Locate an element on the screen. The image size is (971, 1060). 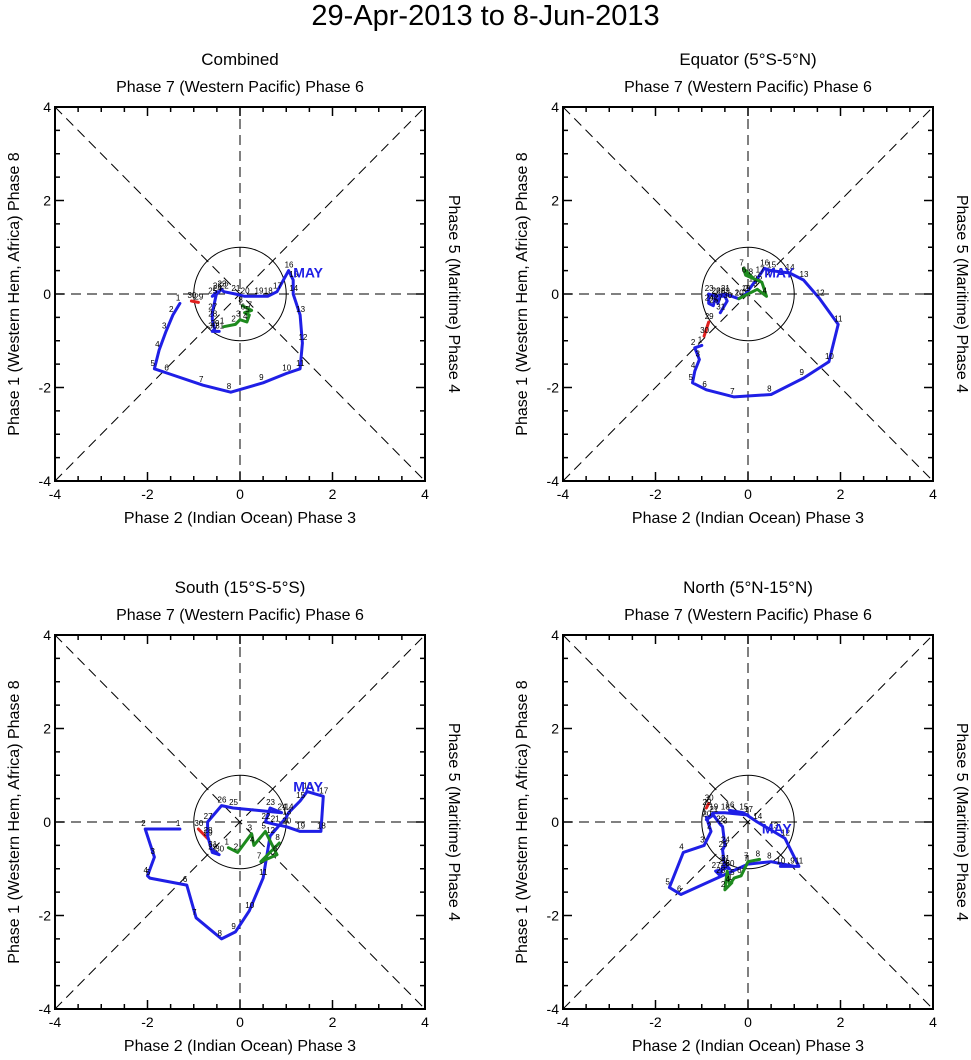
month-label: MAY is located at coordinates (308, 787).